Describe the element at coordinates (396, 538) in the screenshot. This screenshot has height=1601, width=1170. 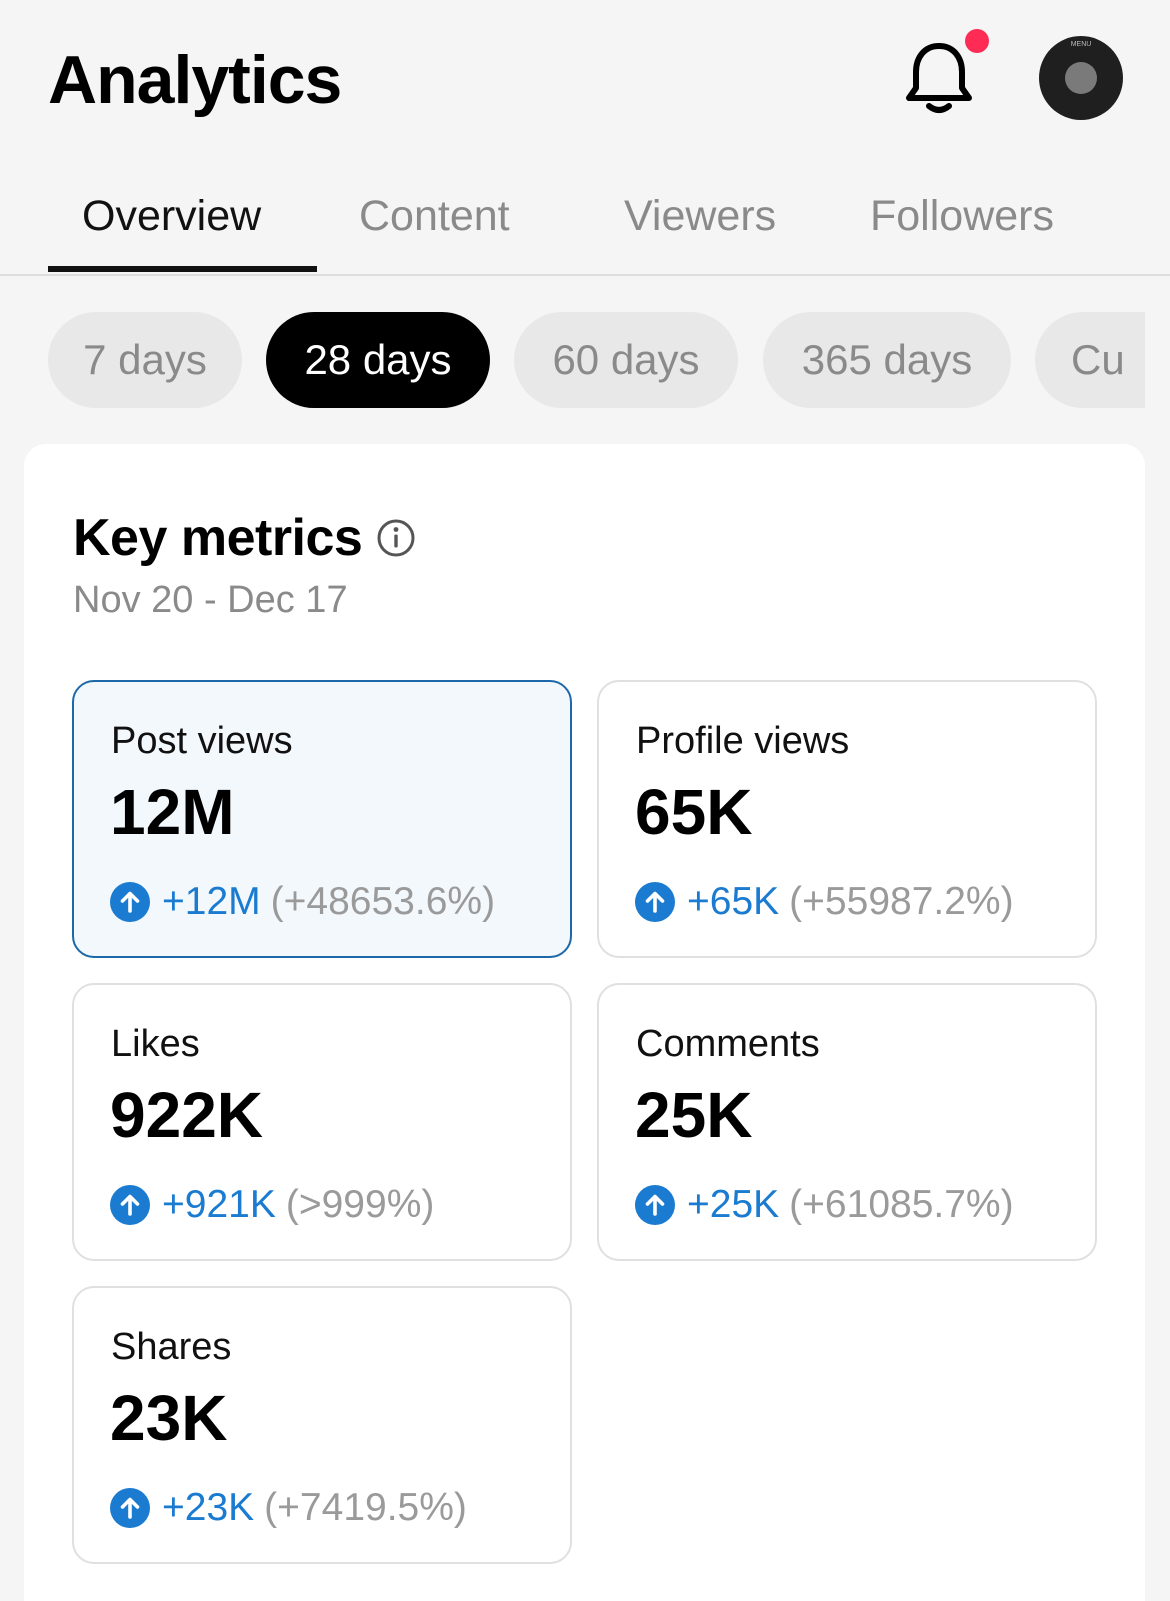
I see `info-icon` at that location.